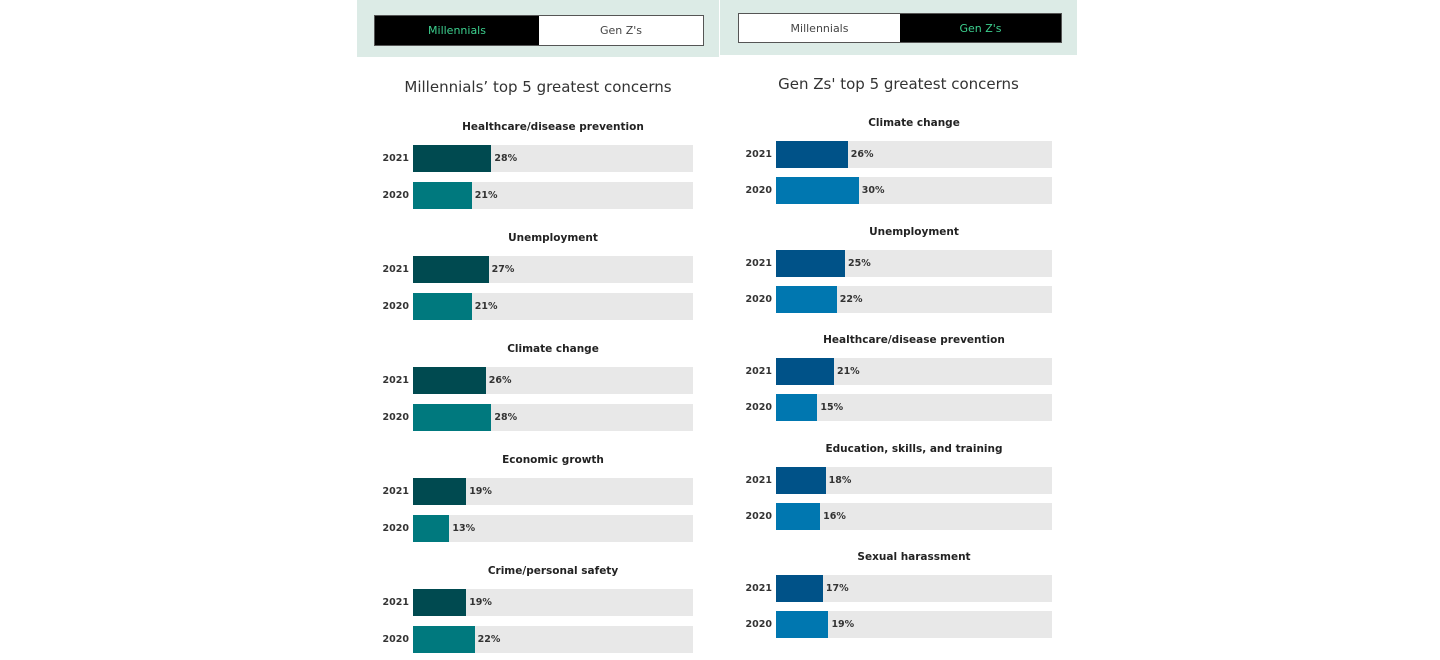  Describe the element at coordinates (503, 269) in the screenshot. I see `value-label: 27%` at that location.